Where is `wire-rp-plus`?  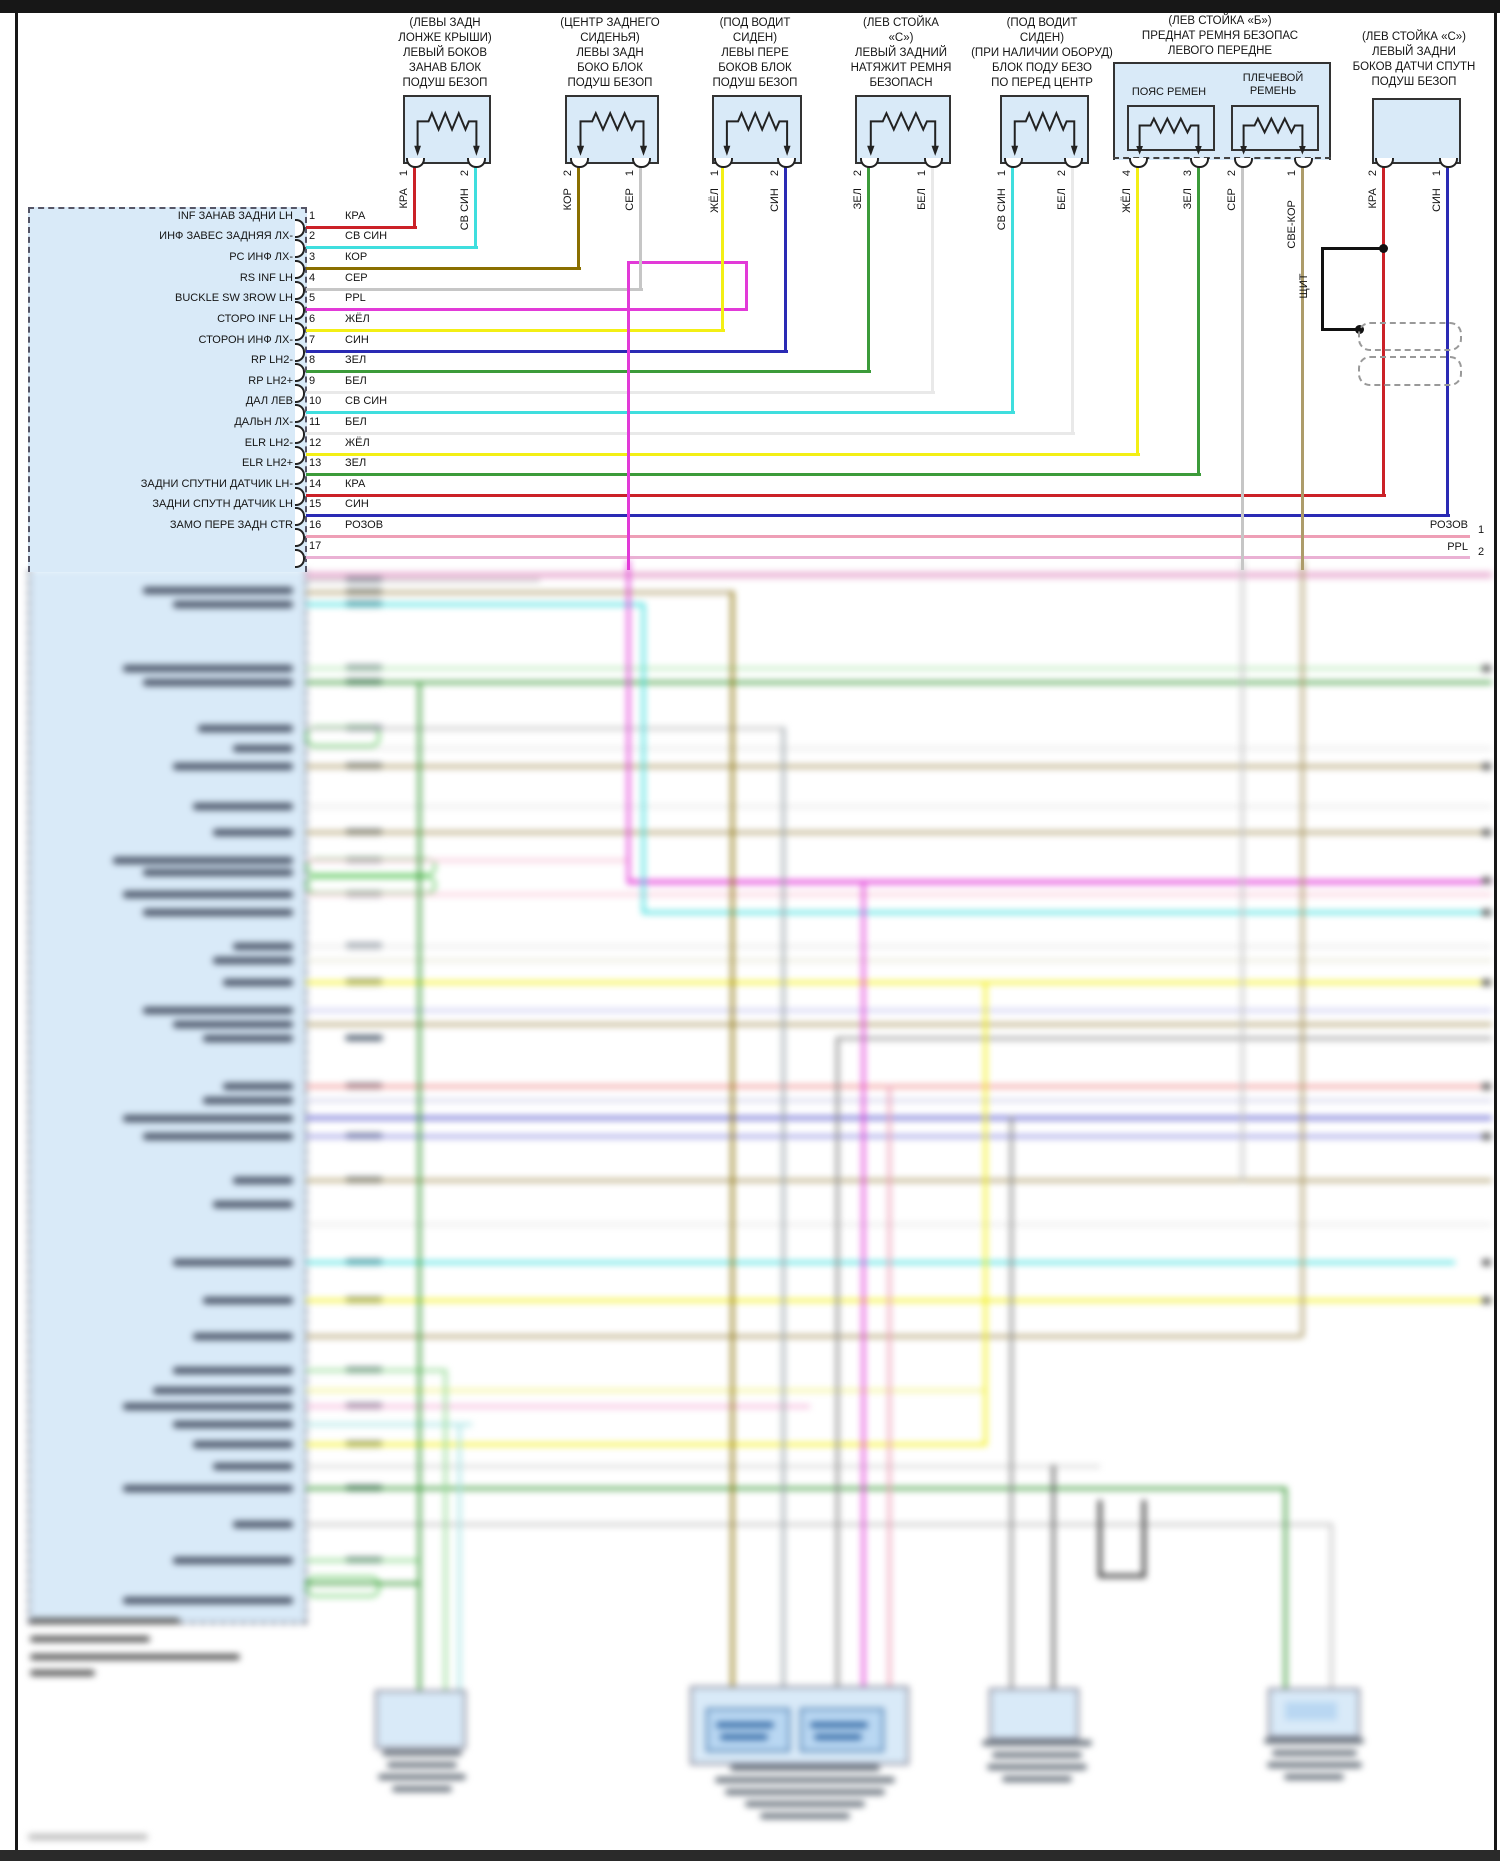
wire-rp-plus is located at coordinates (620, 392).